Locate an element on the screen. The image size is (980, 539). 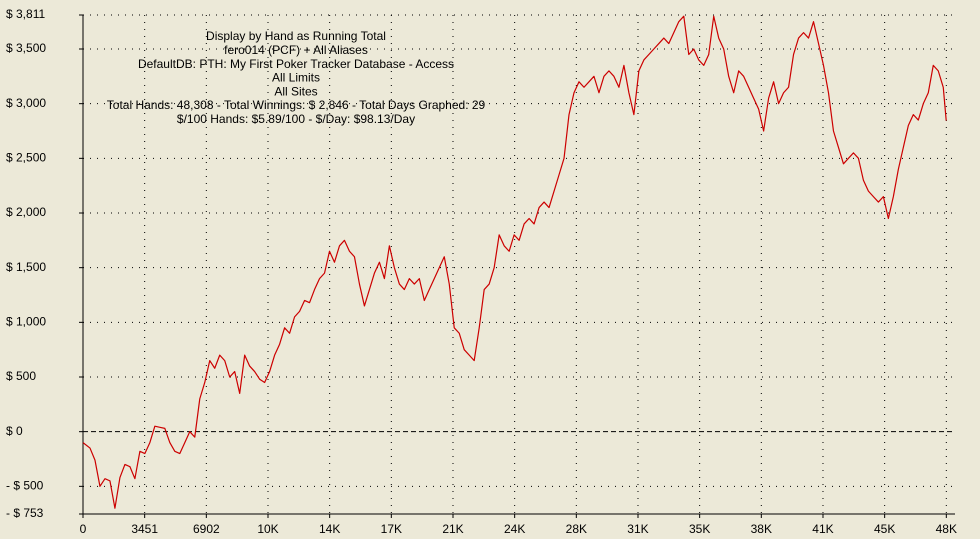
y-tick-label: - $ 500 is located at coordinates (25, 486).